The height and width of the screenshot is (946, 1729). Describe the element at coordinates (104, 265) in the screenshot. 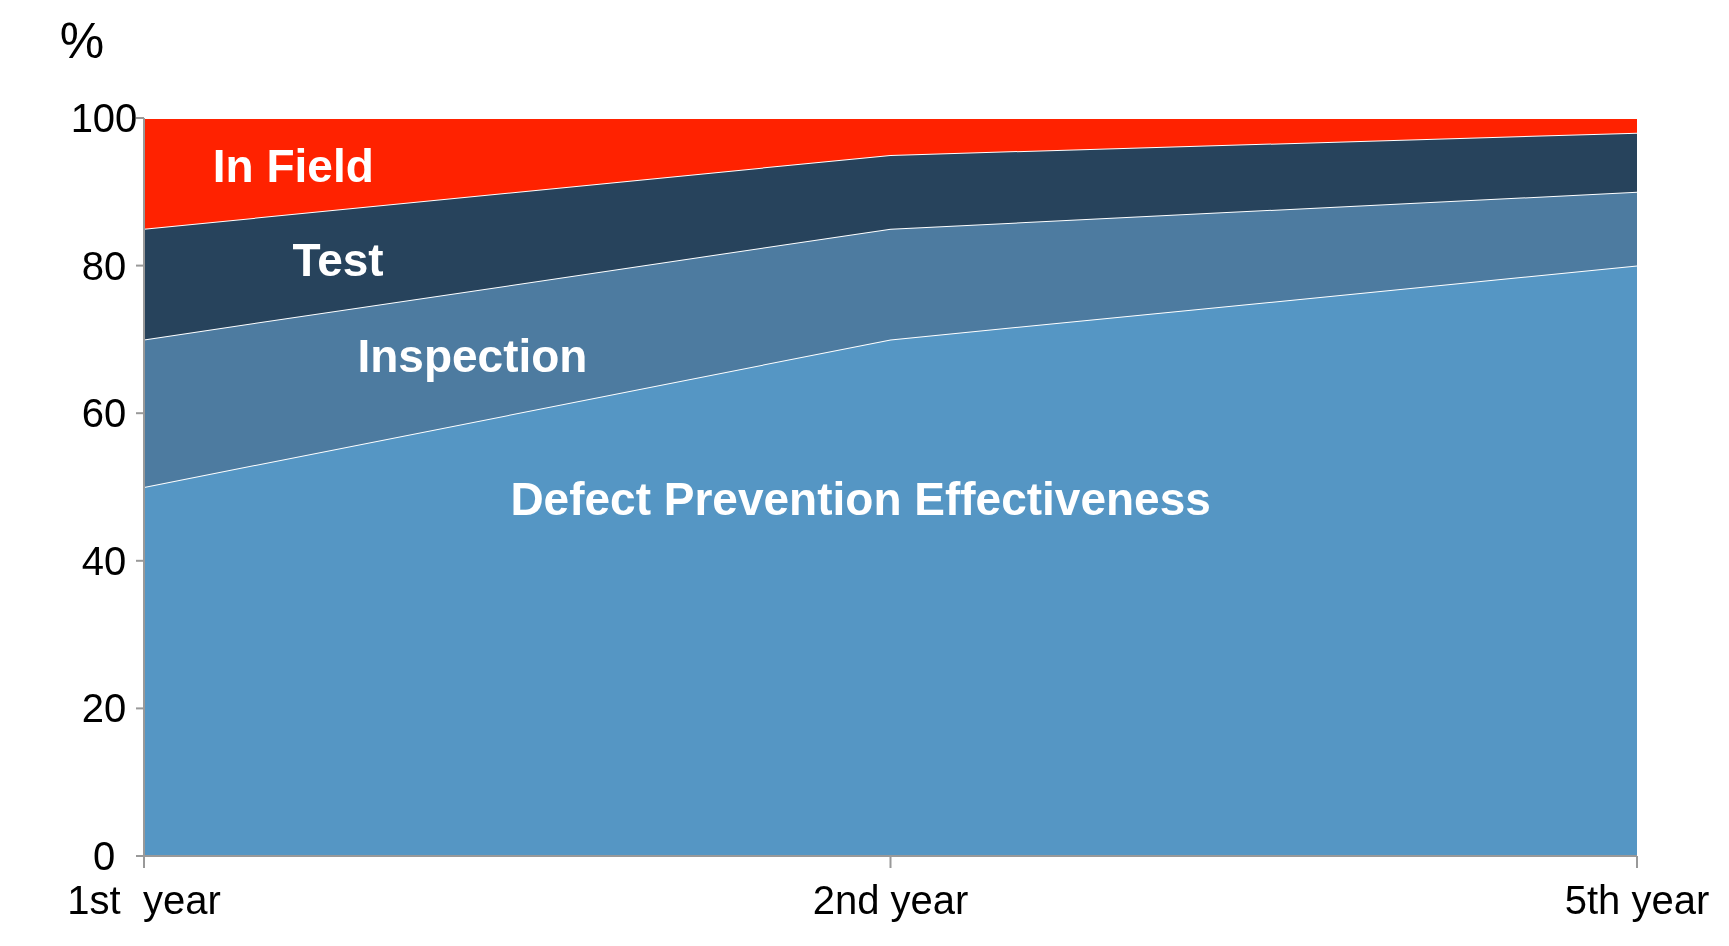

I see `y-tick-label: 80` at that location.